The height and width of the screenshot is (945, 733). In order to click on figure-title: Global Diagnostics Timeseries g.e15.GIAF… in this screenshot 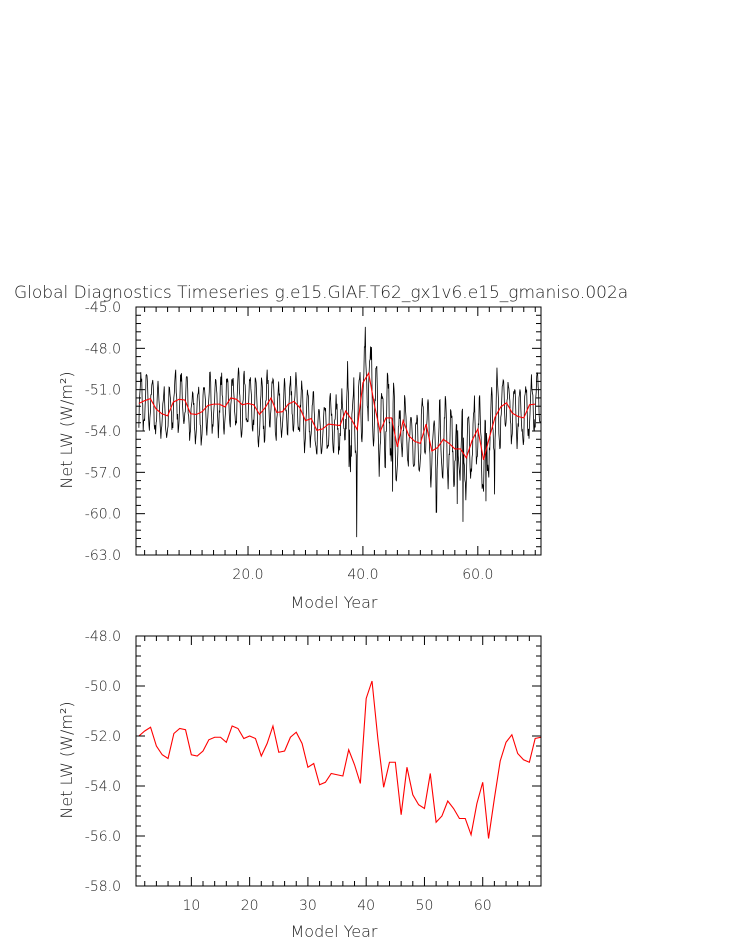, I will do `click(321, 293)`.